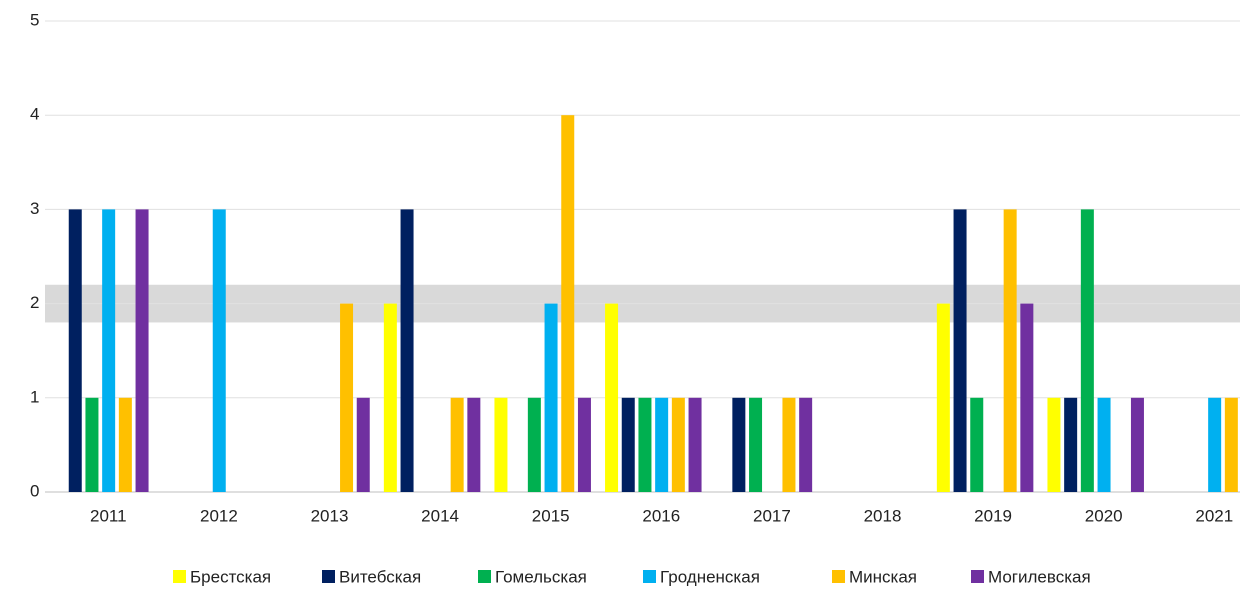 Image resolution: width=1250 pixels, height=595 pixels. Describe the element at coordinates (34, 490) in the screenshot. I see `y-tick-label: 0` at that location.